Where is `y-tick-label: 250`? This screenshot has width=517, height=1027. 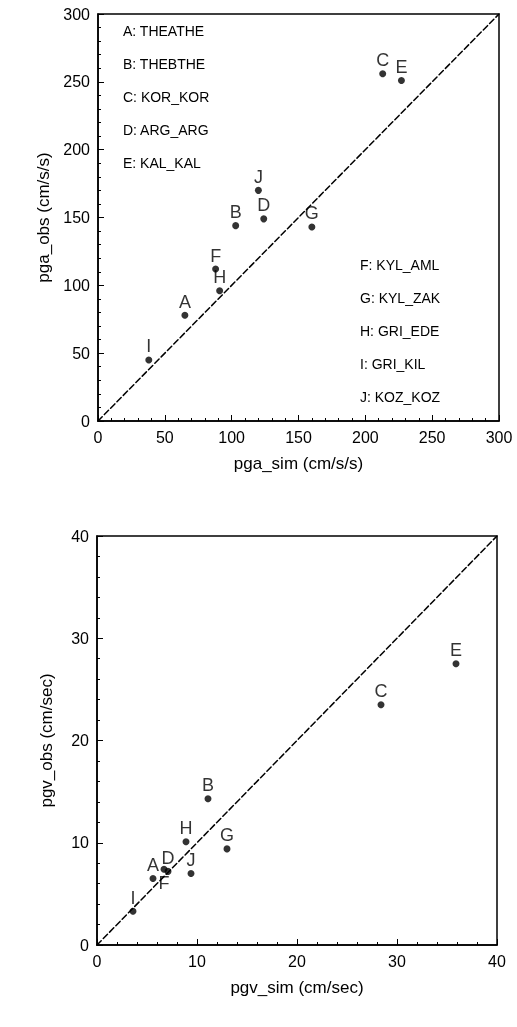
y-tick-label: 250 is located at coordinates (77, 82).